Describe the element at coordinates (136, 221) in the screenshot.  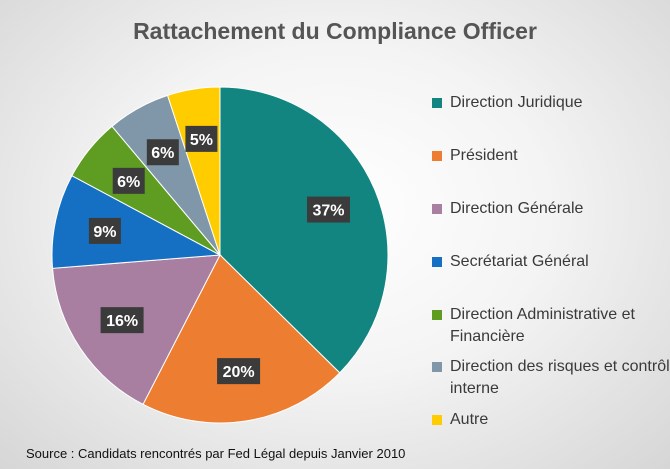
I see `pie-slice-secretariat-general` at that location.